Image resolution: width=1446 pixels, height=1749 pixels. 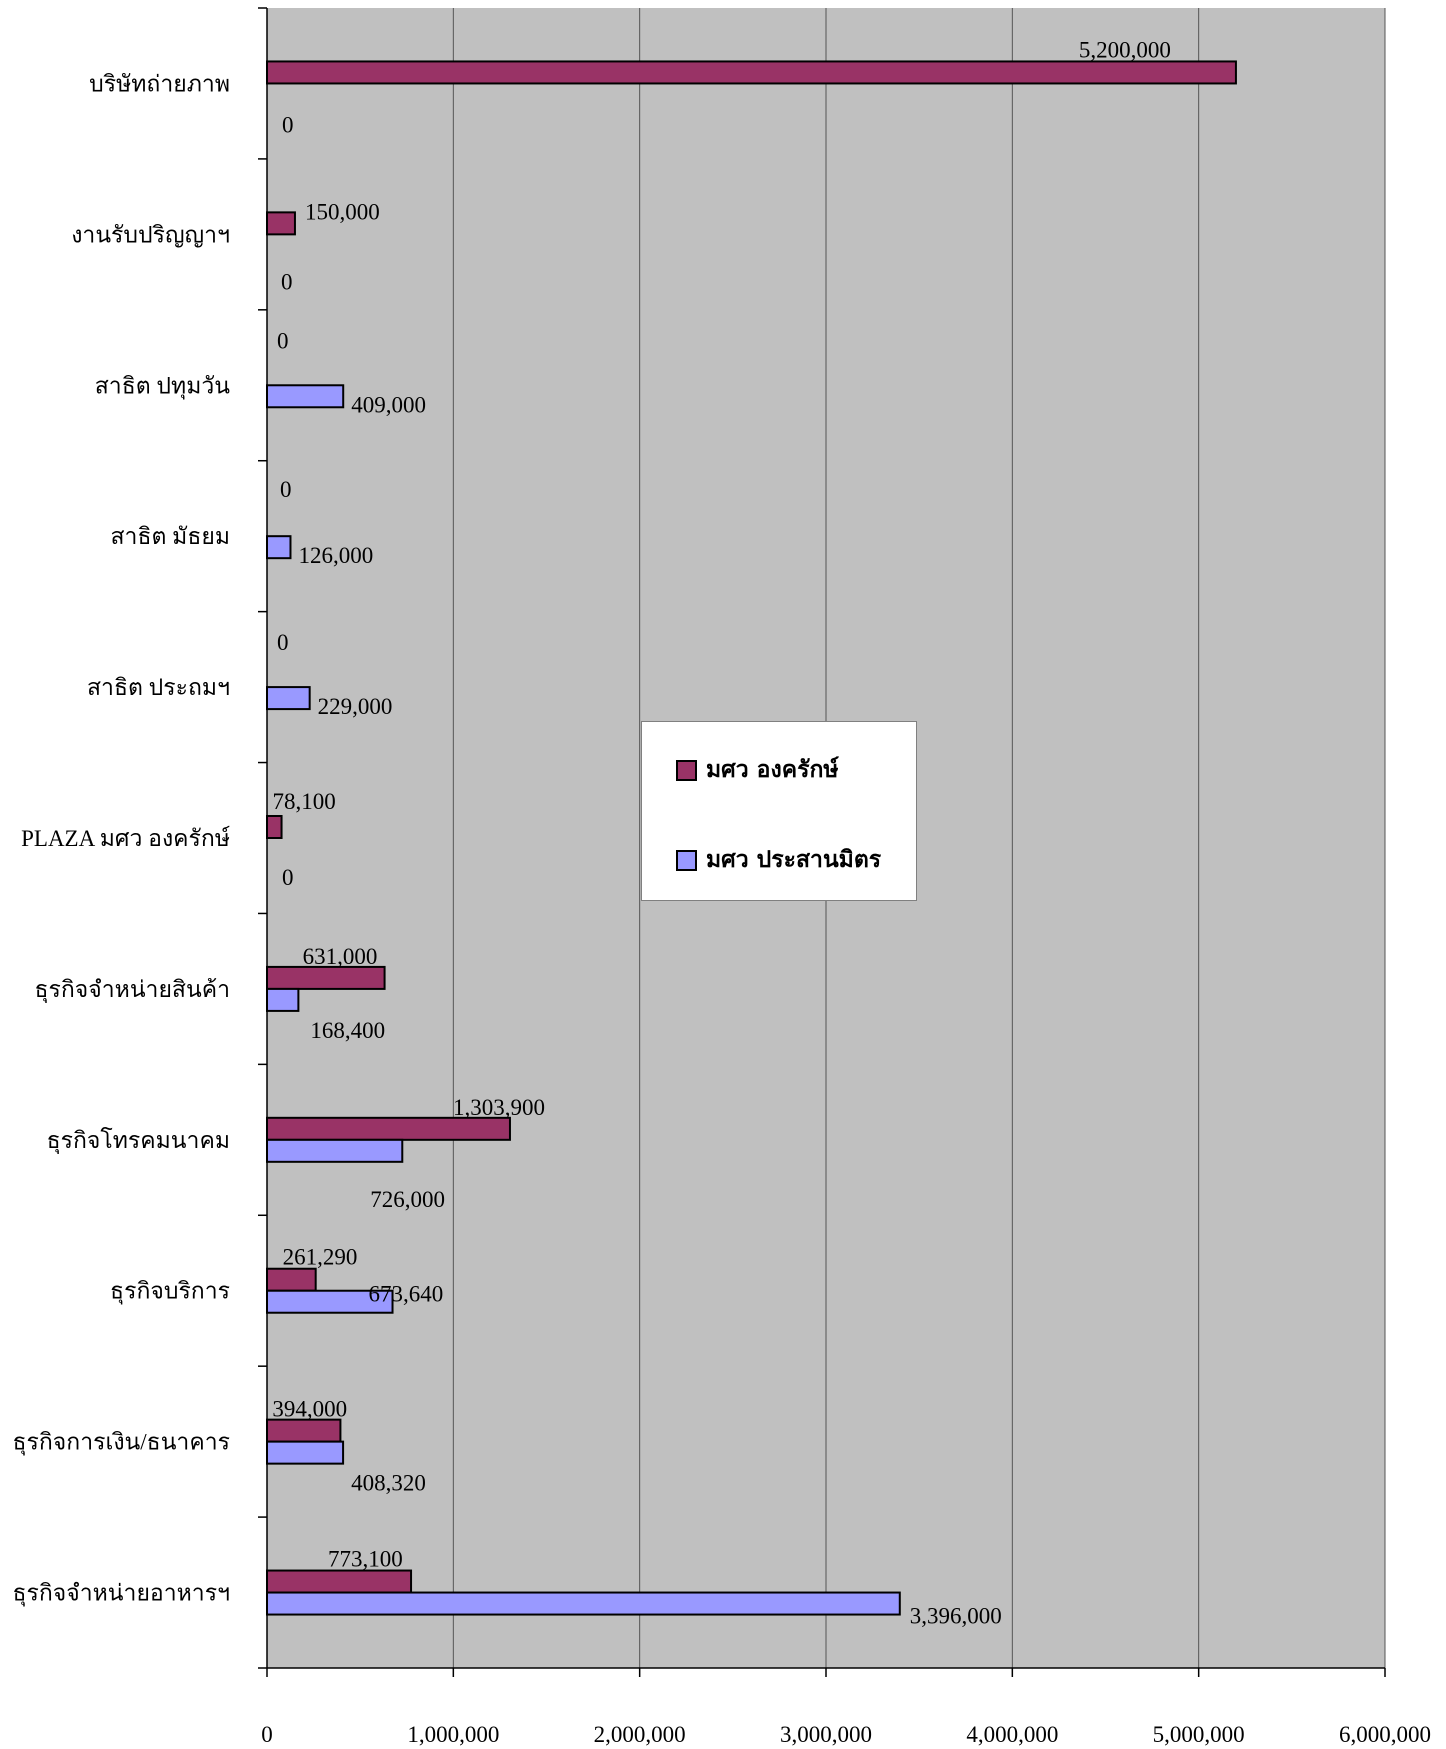 What do you see at coordinates (640, 1734) in the screenshot?
I see `x-tick-label: 2,000,000` at bounding box center [640, 1734].